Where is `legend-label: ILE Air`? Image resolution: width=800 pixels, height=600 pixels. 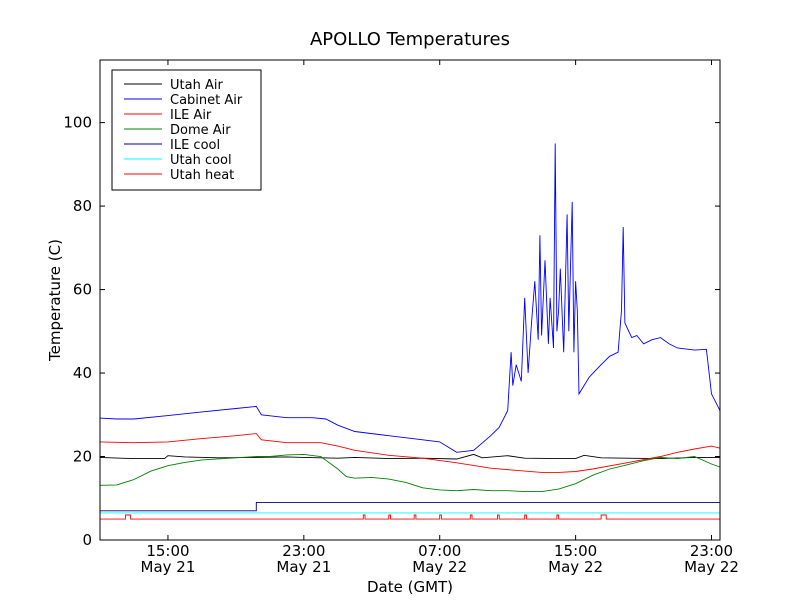
legend-label: ILE Air is located at coordinates (191, 115).